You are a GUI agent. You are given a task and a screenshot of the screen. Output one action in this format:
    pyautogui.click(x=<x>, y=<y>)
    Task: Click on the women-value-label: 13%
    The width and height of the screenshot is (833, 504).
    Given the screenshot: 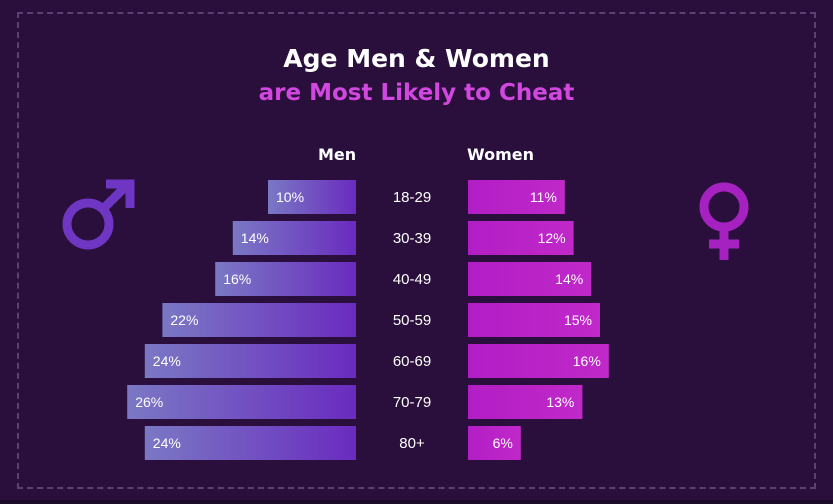 What is the action you would take?
    pyautogui.click(x=560, y=402)
    